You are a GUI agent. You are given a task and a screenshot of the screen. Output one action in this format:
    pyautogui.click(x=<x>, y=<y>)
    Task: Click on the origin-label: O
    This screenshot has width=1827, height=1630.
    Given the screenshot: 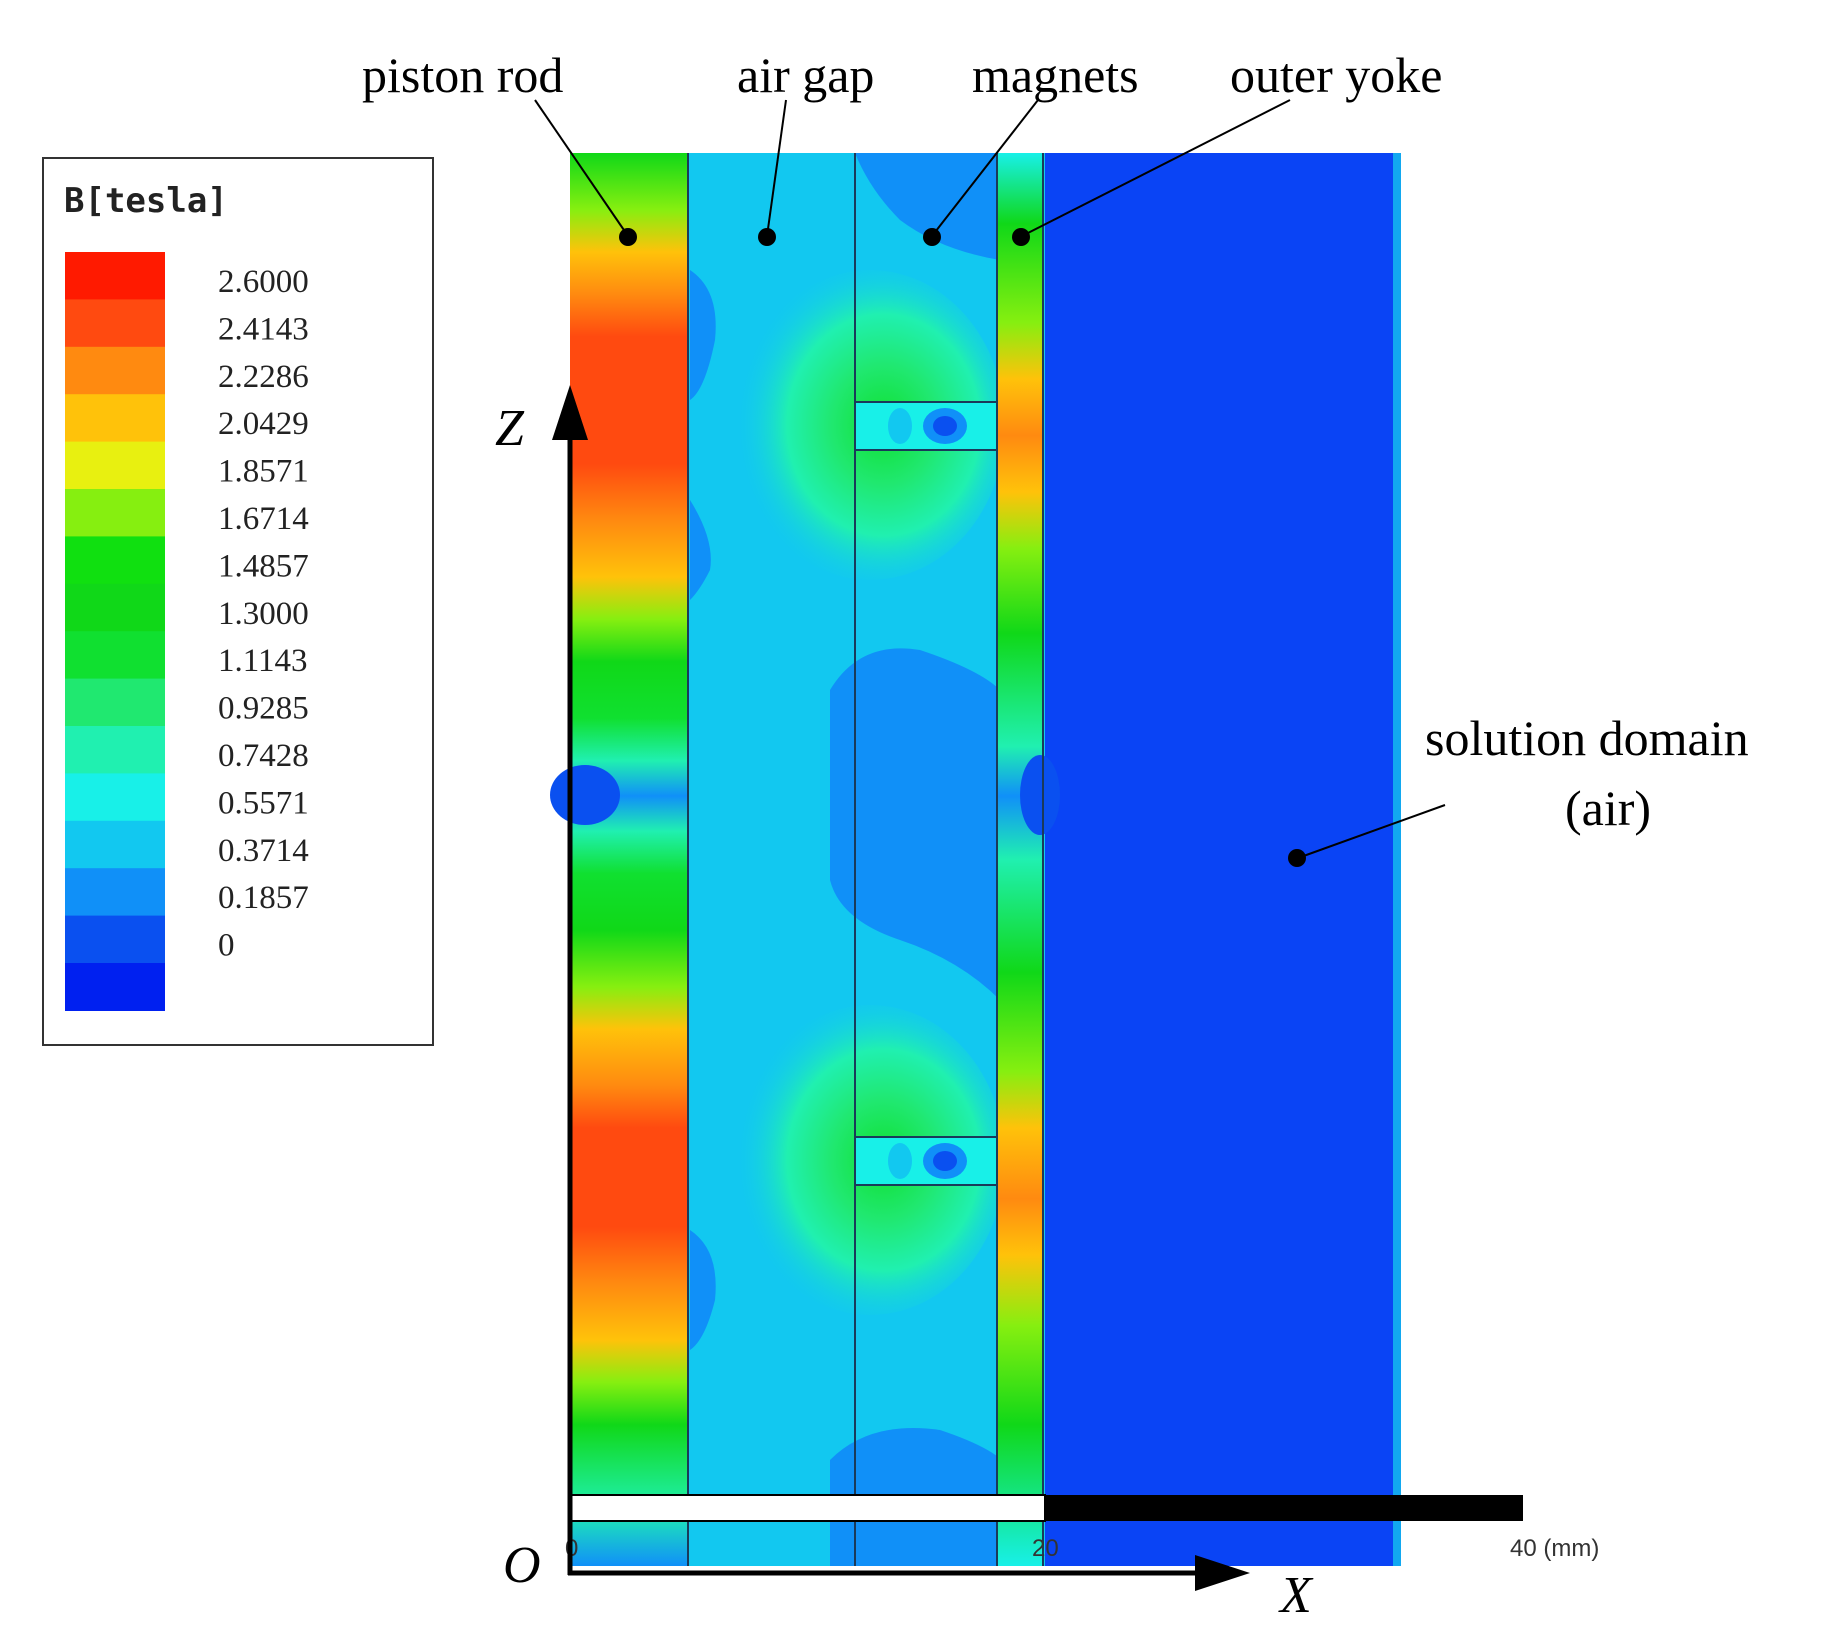 What is the action you would take?
    pyautogui.click(x=522, y=1565)
    